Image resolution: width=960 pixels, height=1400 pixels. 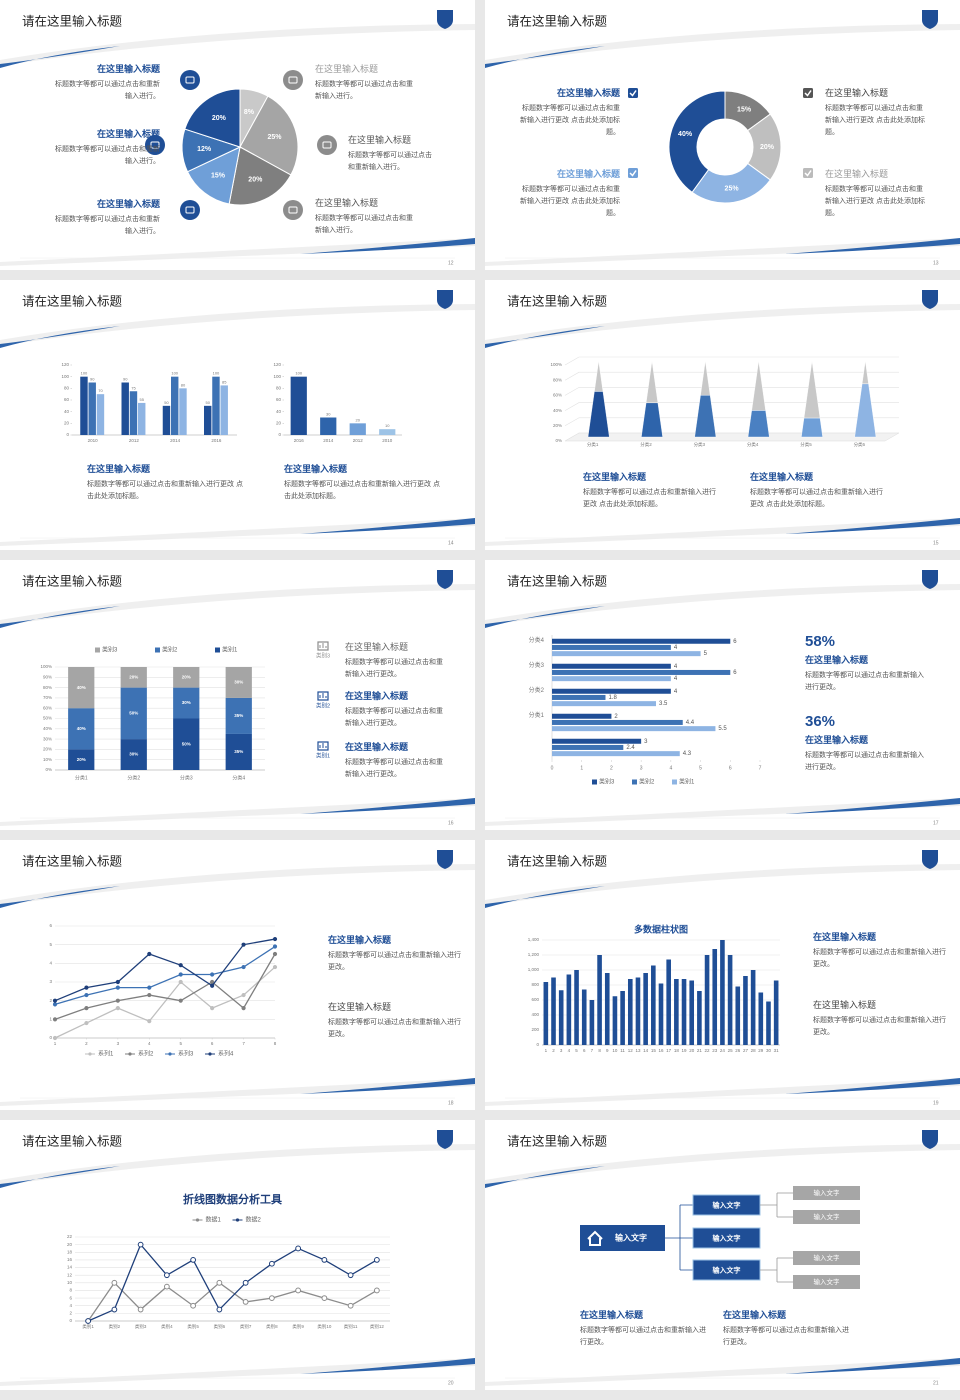 What do you see at coordinates (557, 410) in the screenshot?
I see `y-tick-label: 40%` at bounding box center [557, 410].